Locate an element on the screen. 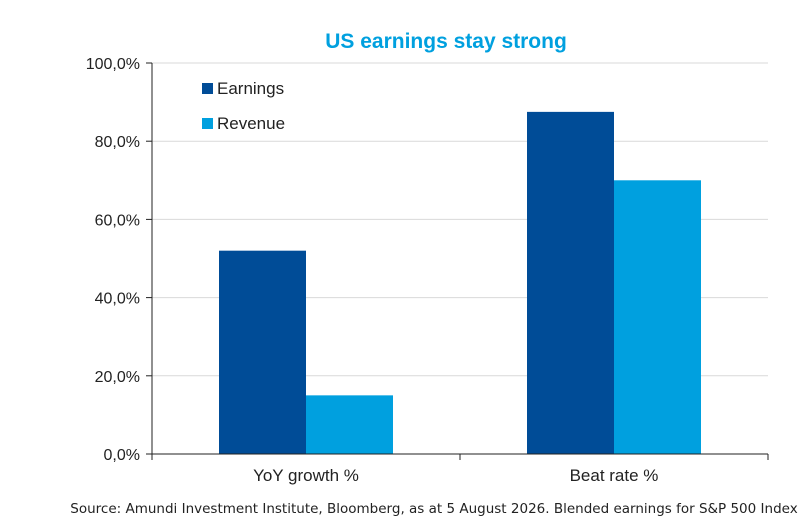 The width and height of the screenshot is (800, 521). x-category-label: Beat rate % is located at coordinates (614, 475).